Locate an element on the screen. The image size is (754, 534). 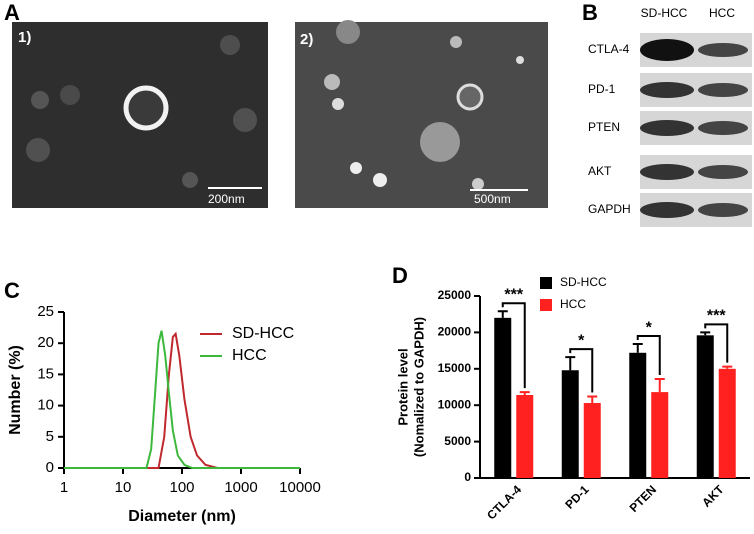
x-tick-label: 1 is located at coordinates (64, 487).